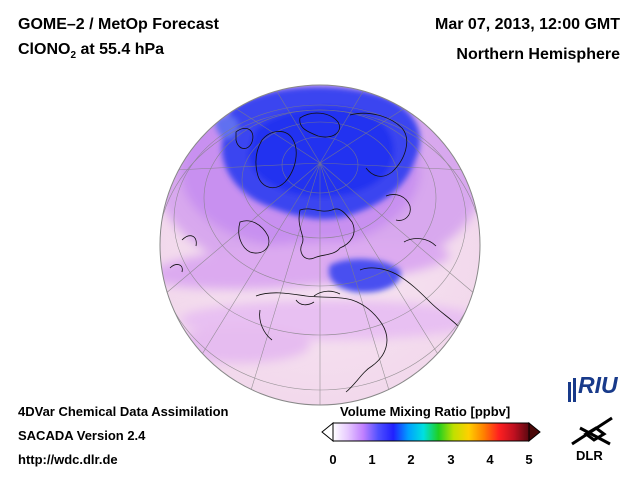  Describe the element at coordinates (425, 411) in the screenshot. I see `colorbar-title: Volume Mixing Ratio [ppbv]` at that location.